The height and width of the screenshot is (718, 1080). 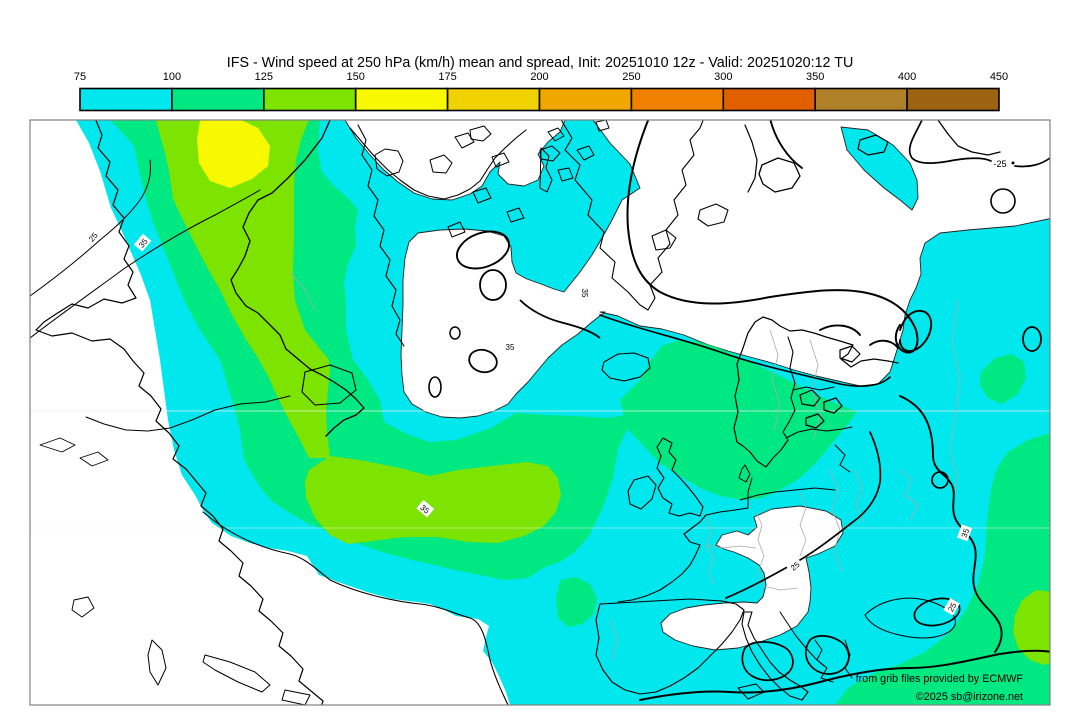 What do you see at coordinates (723, 77) in the screenshot?
I see `svg-text: 300` at bounding box center [723, 77].